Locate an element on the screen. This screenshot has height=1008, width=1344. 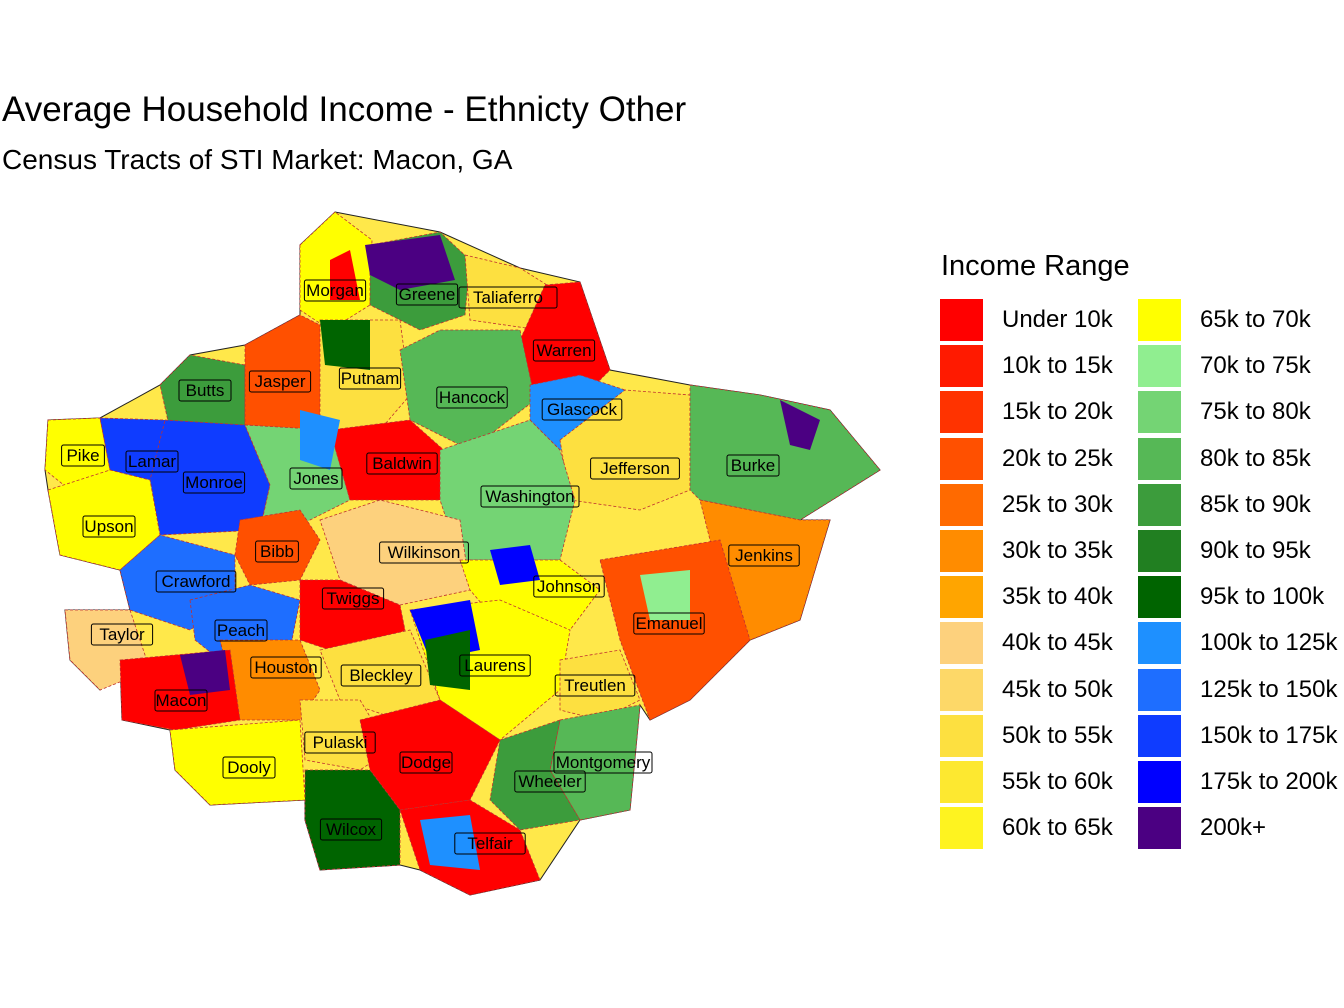
legend-item: 40k to 45k is located at coordinates (1026, 643).